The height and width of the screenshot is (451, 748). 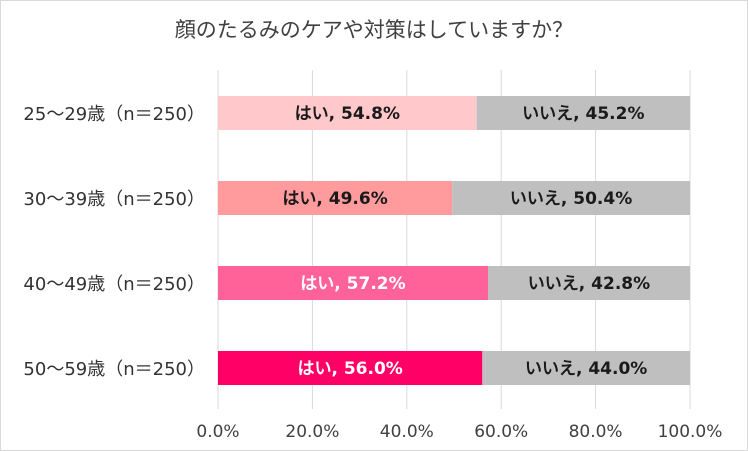 I want to click on data-label: いいえ, 42.8%, so click(x=589, y=284).